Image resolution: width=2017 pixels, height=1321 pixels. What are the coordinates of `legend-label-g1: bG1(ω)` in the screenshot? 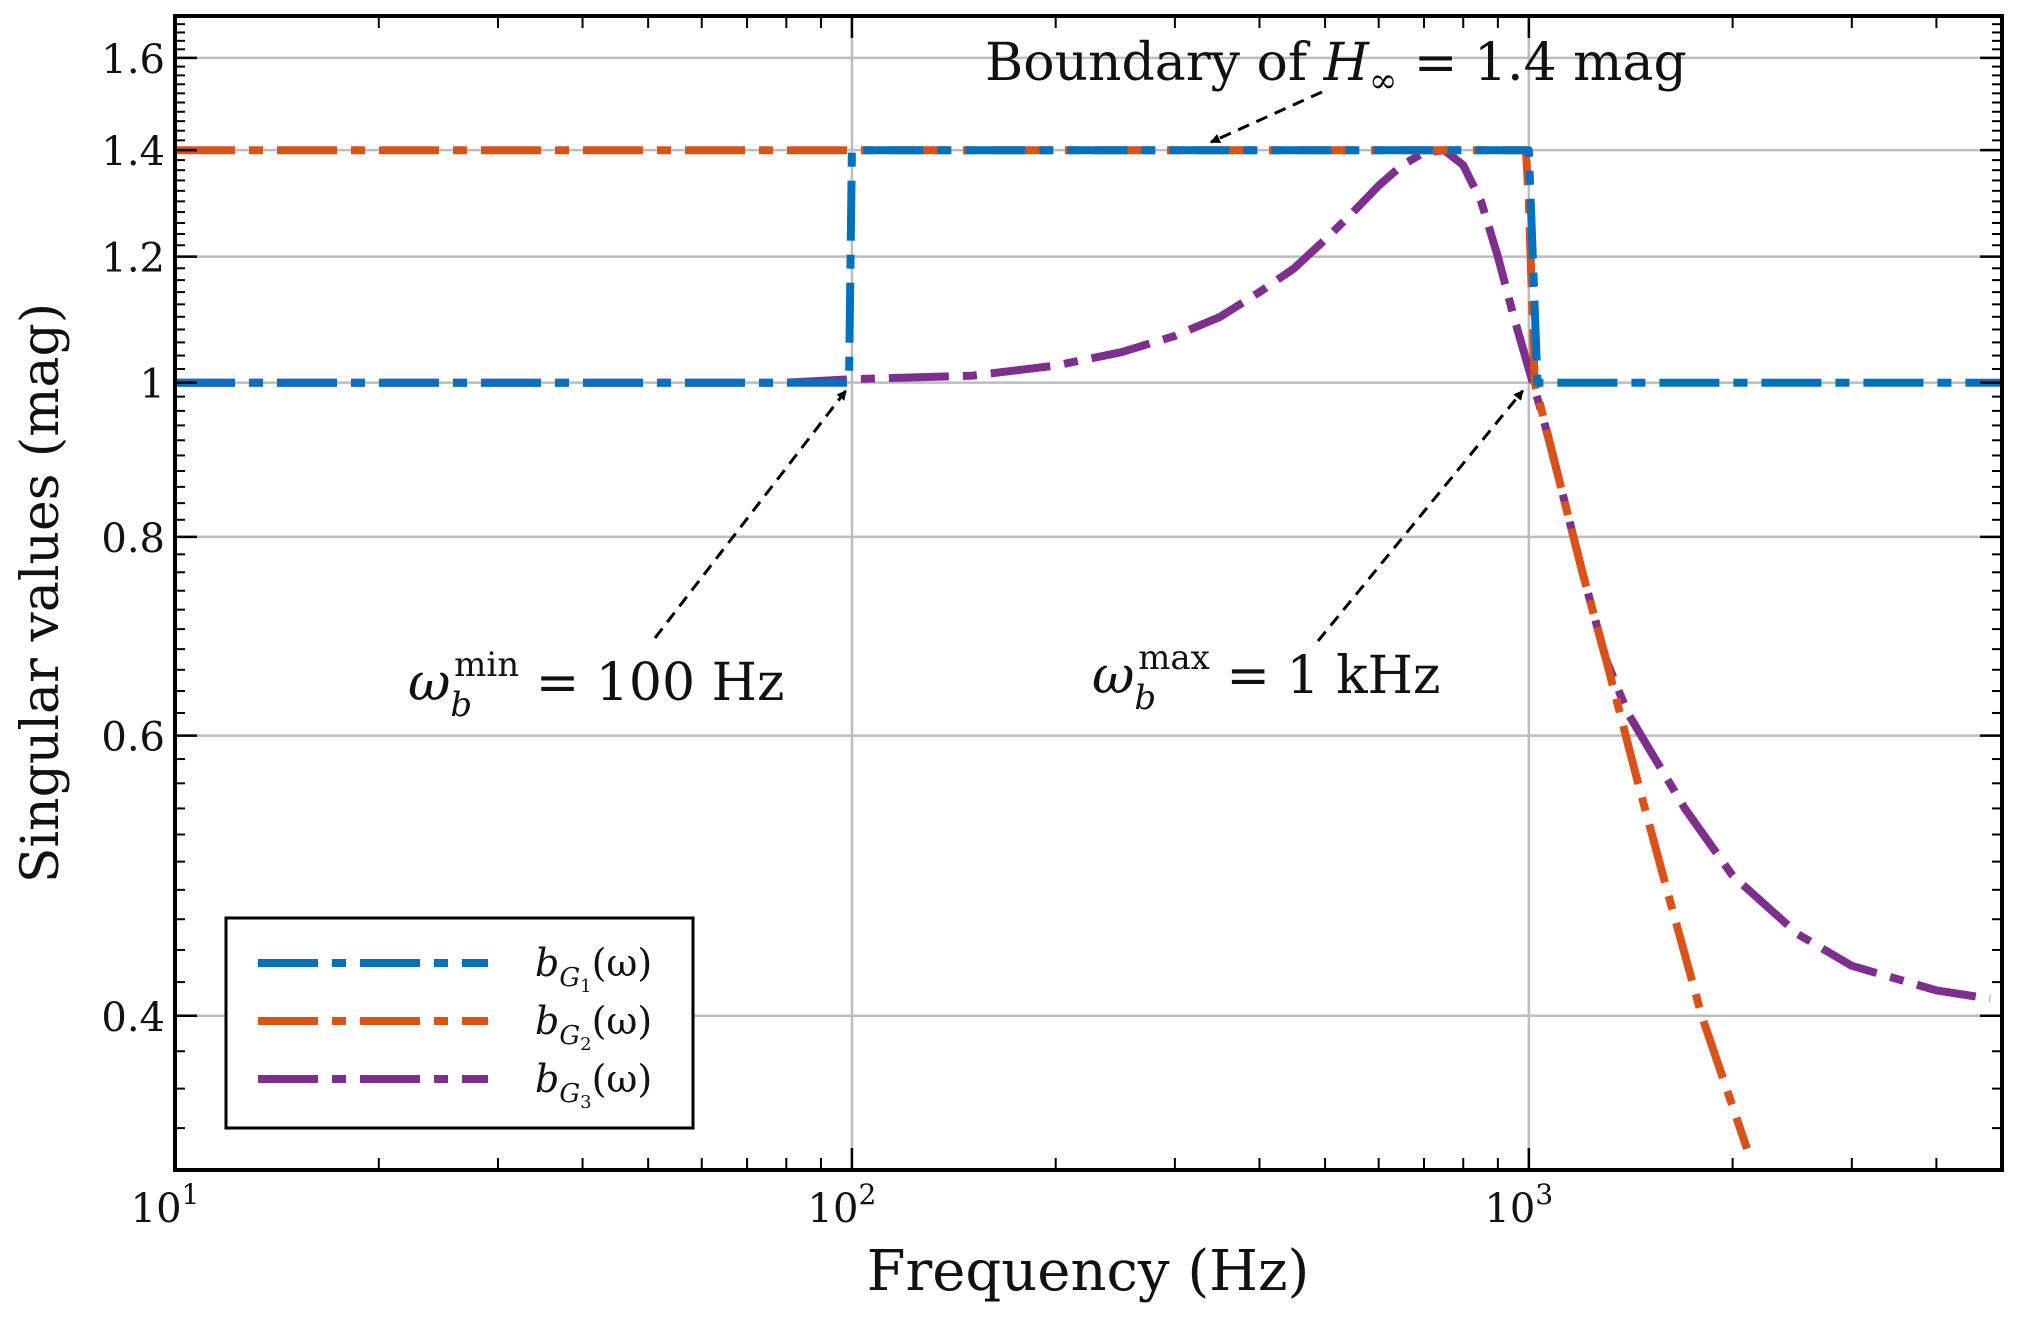 It's located at (593, 969).